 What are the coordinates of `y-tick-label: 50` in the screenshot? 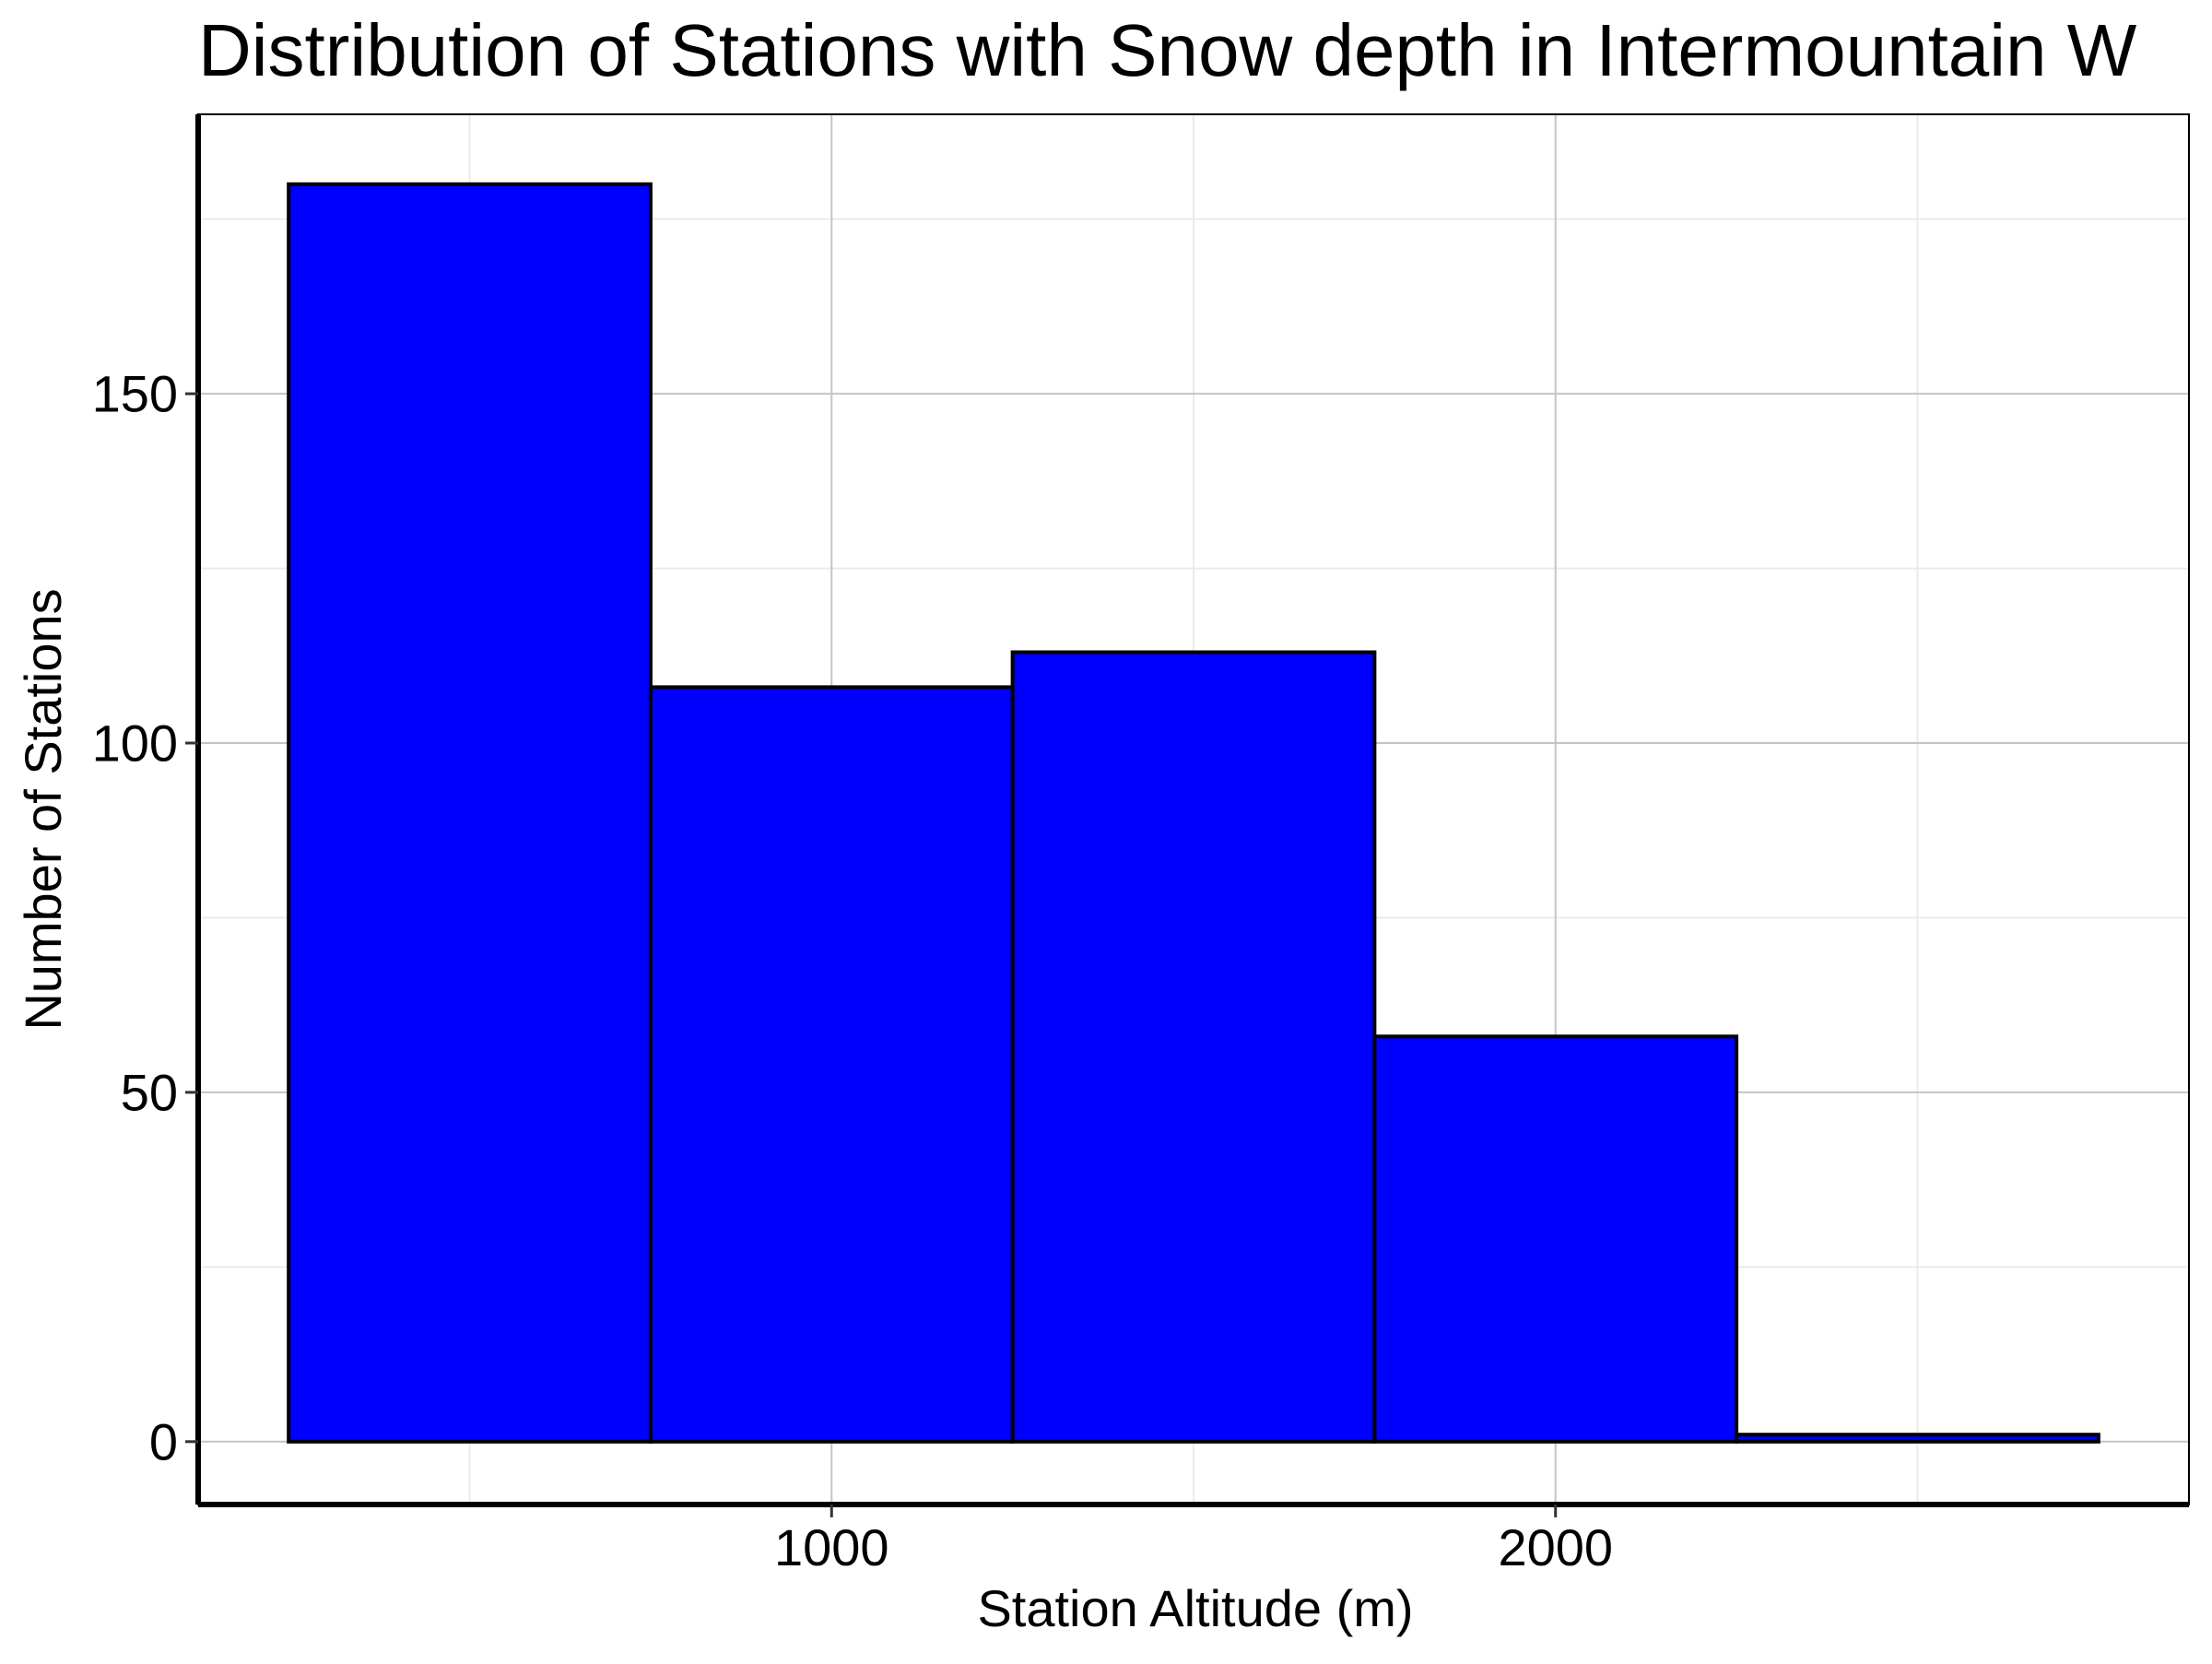 It's located at (149, 1092).